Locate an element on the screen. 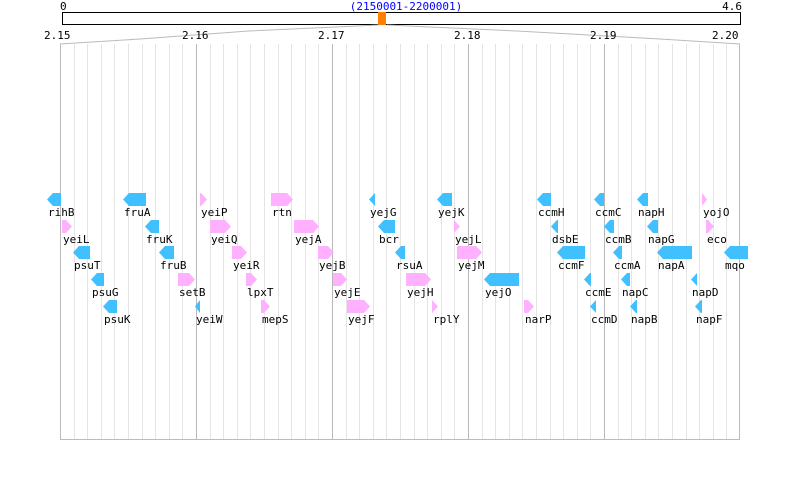 This screenshot has width=800, height=500. gene-label: rihB is located at coordinates (61, 212).